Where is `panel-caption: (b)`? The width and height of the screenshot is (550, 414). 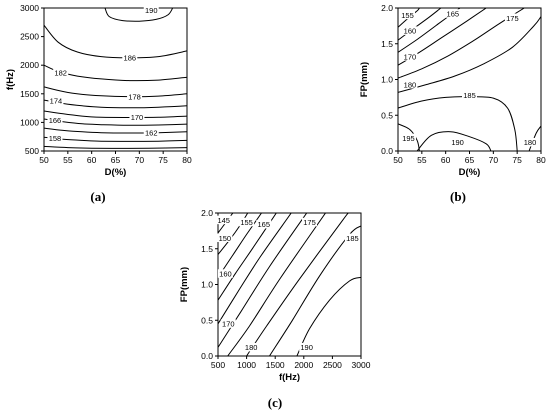 panel-caption: (b) is located at coordinates (458, 196).